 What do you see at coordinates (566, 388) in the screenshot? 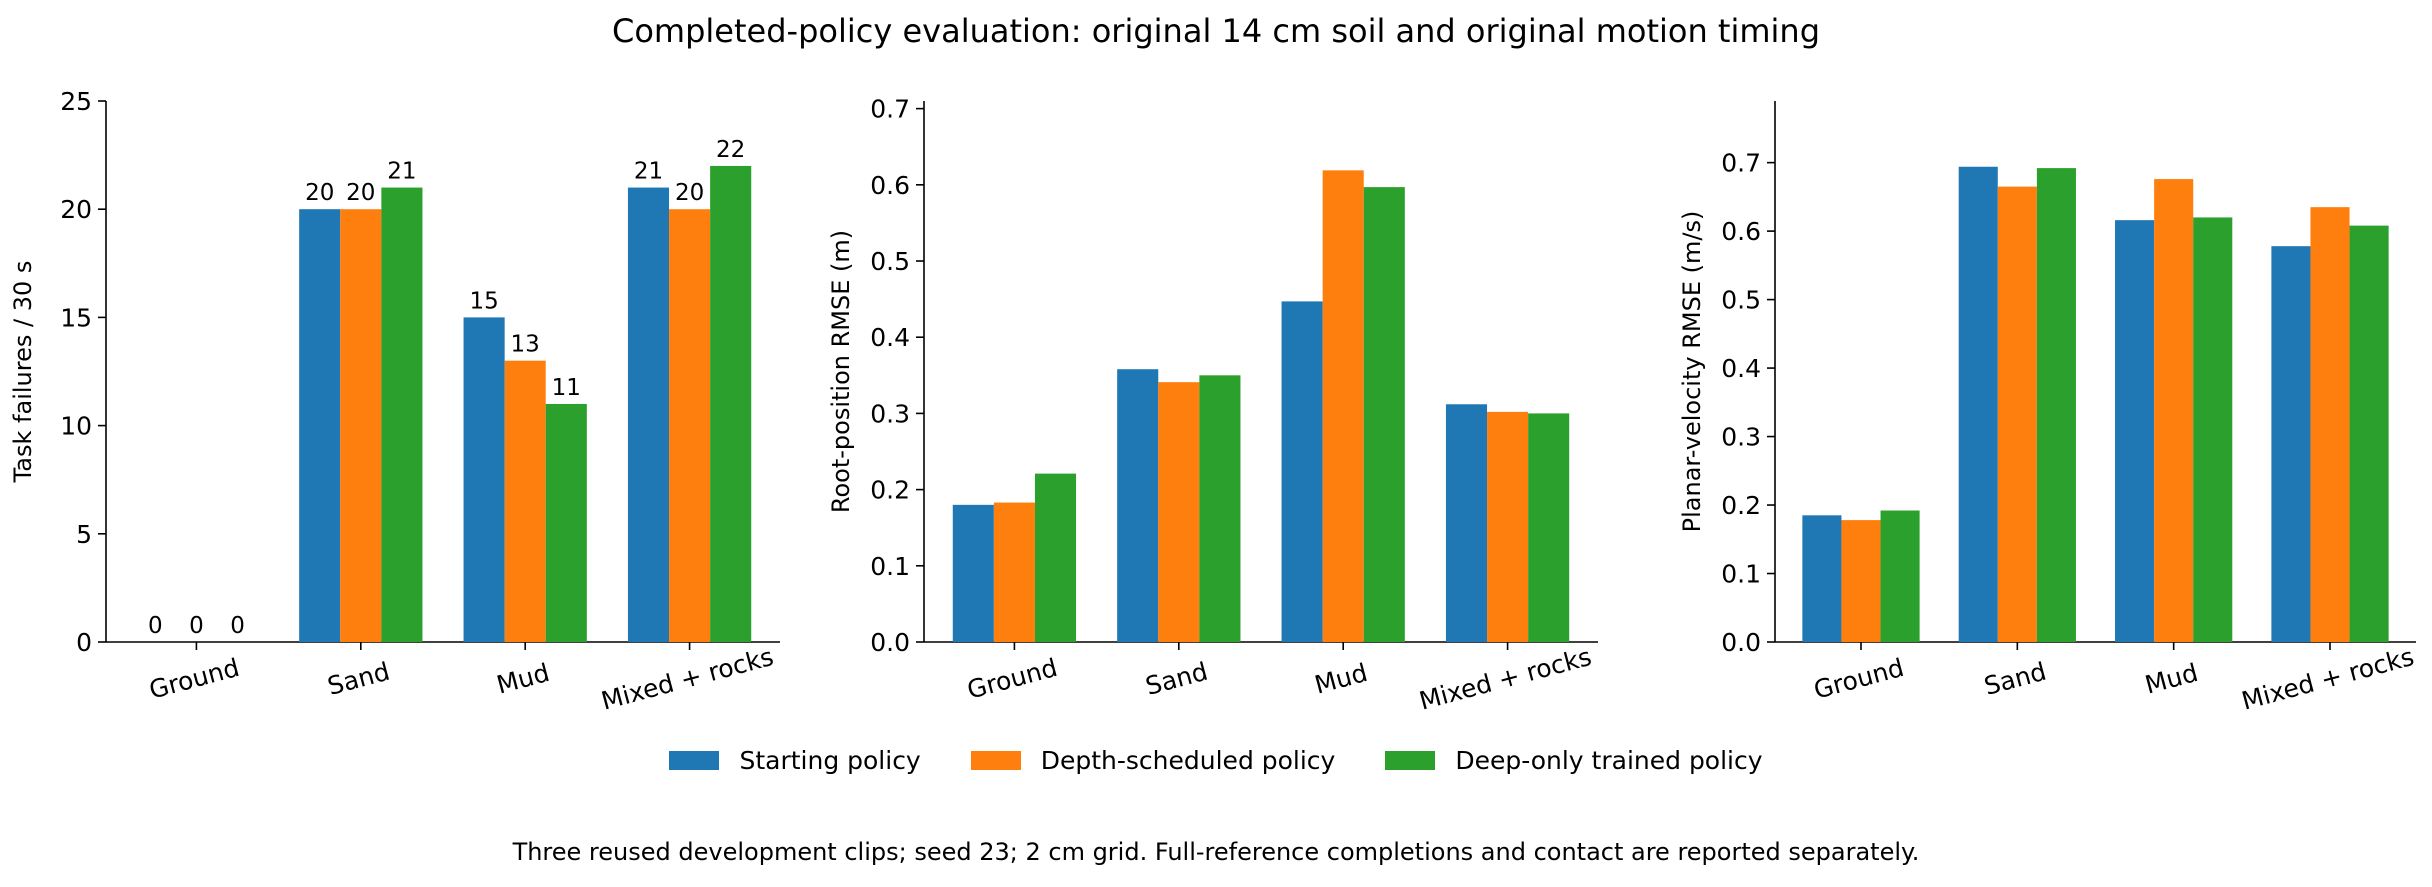
I see `panel-0-bar-label-deep-only-2: 11` at bounding box center [566, 388].